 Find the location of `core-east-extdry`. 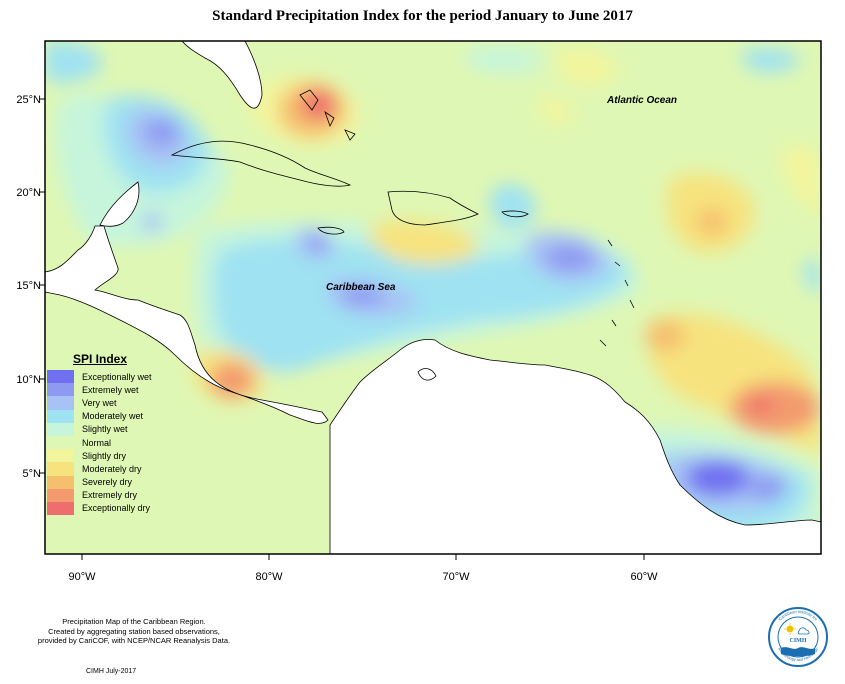

core-east-extdry is located at coordinates (775, 408).